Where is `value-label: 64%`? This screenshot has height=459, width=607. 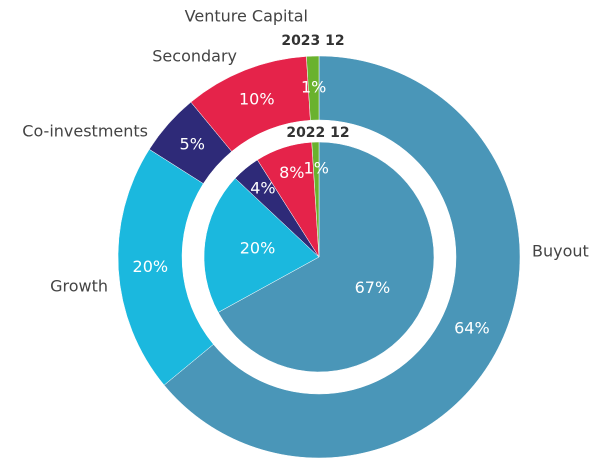
value-label: 64% is located at coordinates (472, 327).